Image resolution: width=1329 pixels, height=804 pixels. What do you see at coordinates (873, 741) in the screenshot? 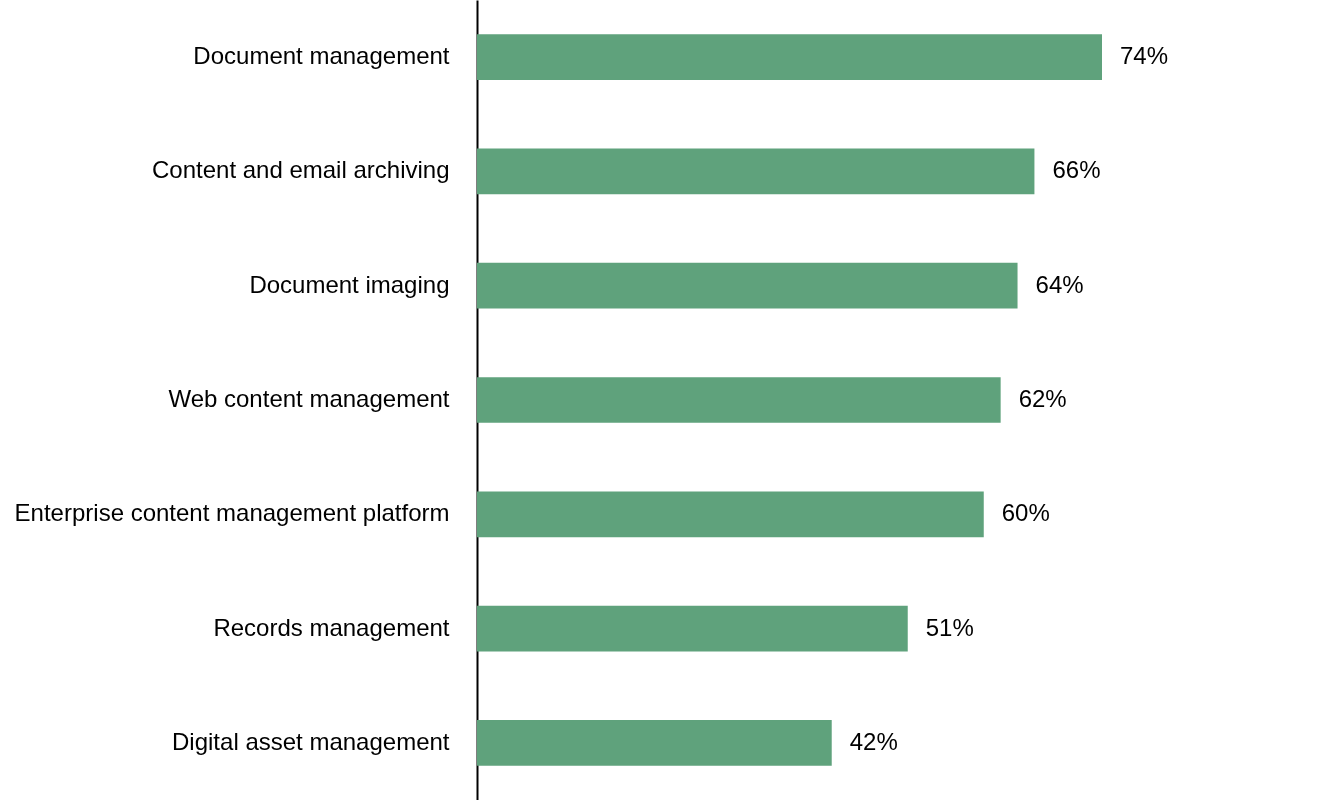
I see `data-label: 42%` at bounding box center [873, 741].